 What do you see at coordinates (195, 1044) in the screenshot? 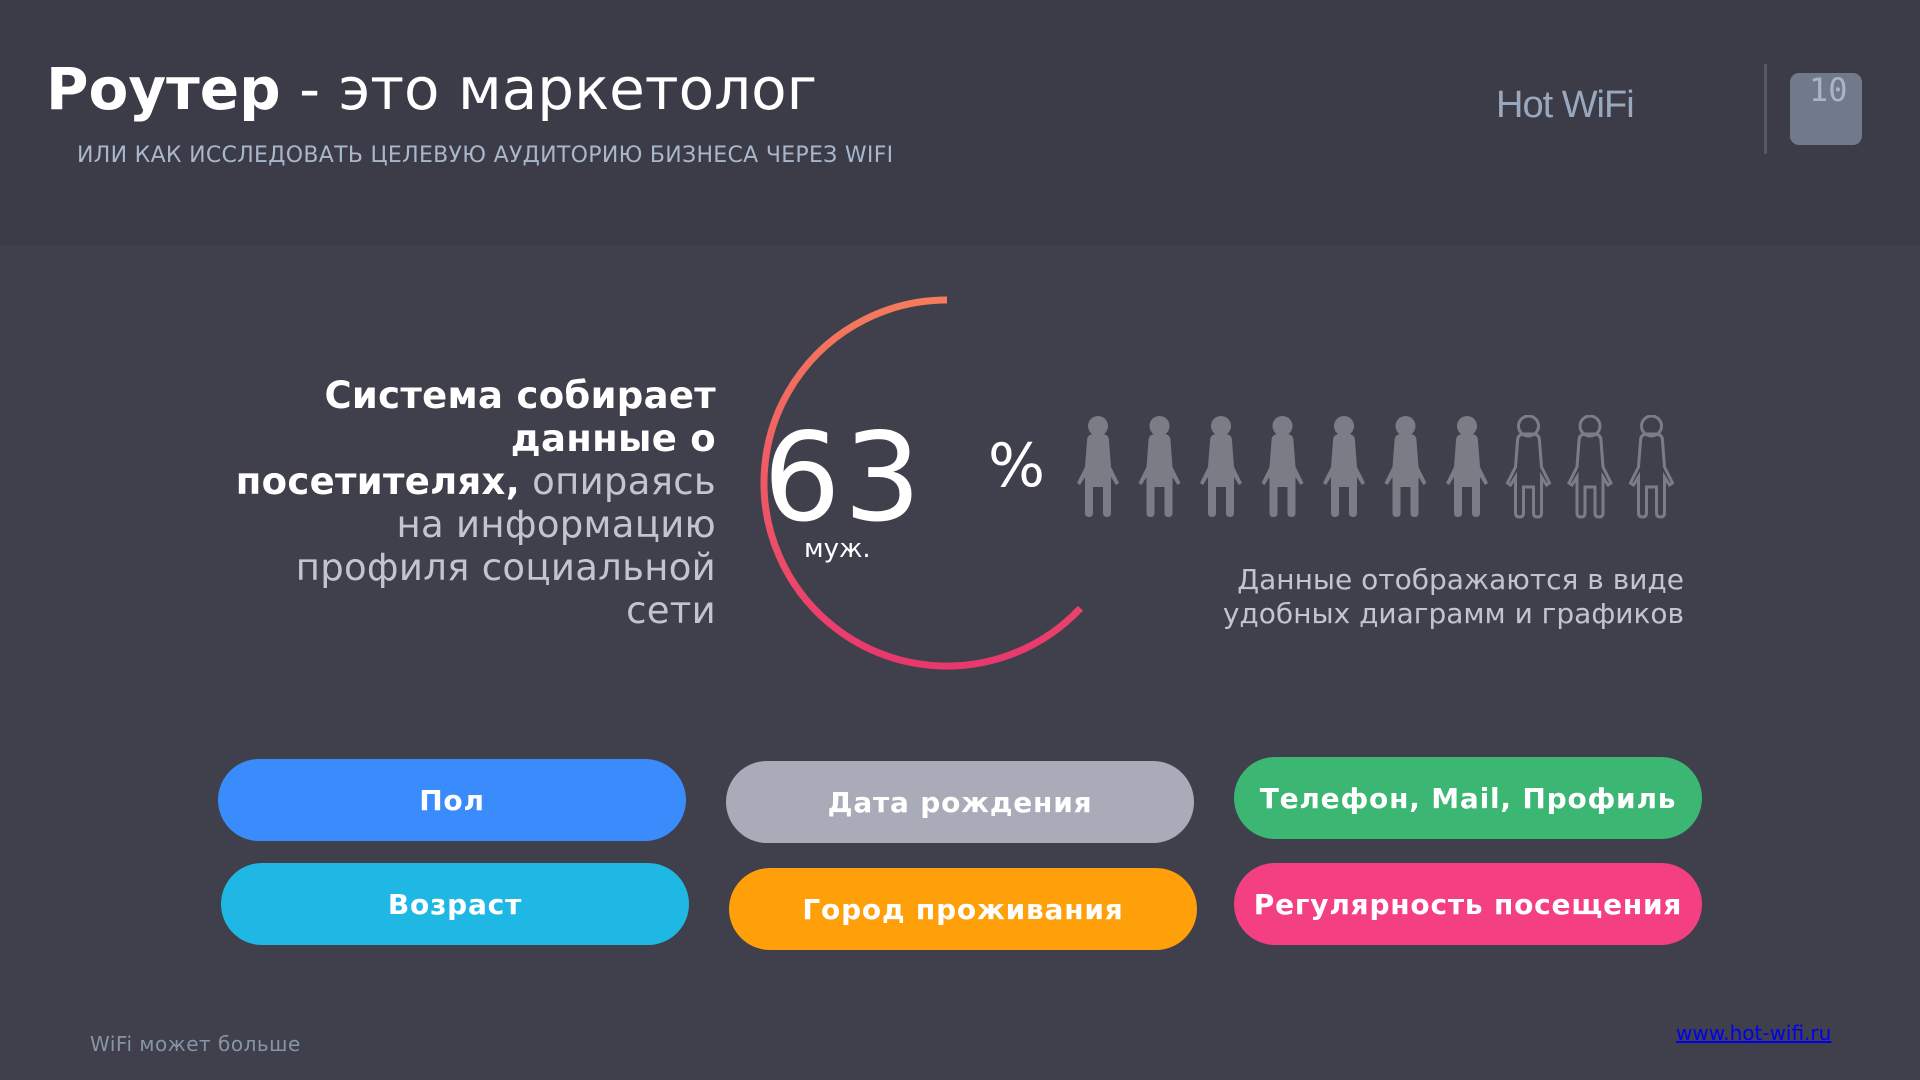
I see `footer-tagline: WiFi может больше` at bounding box center [195, 1044].